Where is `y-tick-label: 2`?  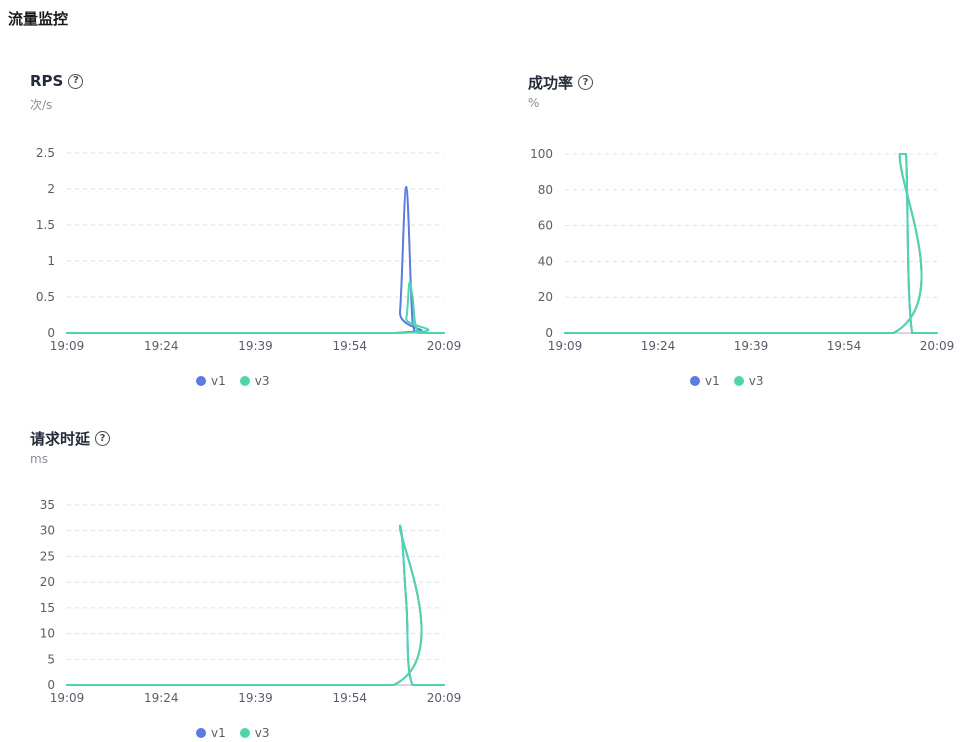
y-tick-label: 2 is located at coordinates (51, 189).